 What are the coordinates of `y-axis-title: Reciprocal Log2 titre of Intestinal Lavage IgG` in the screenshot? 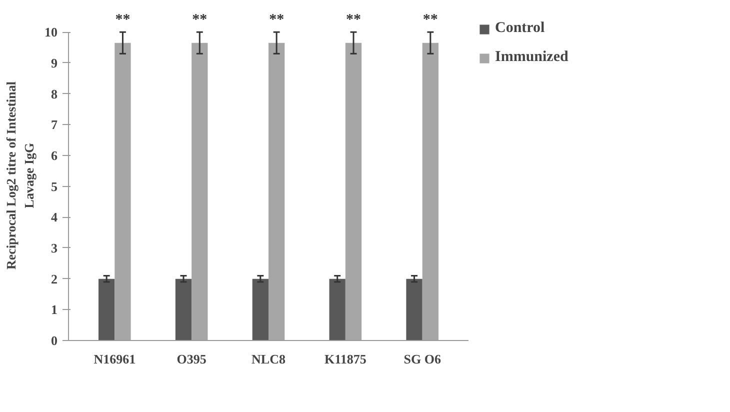 It's located at (20, 175).